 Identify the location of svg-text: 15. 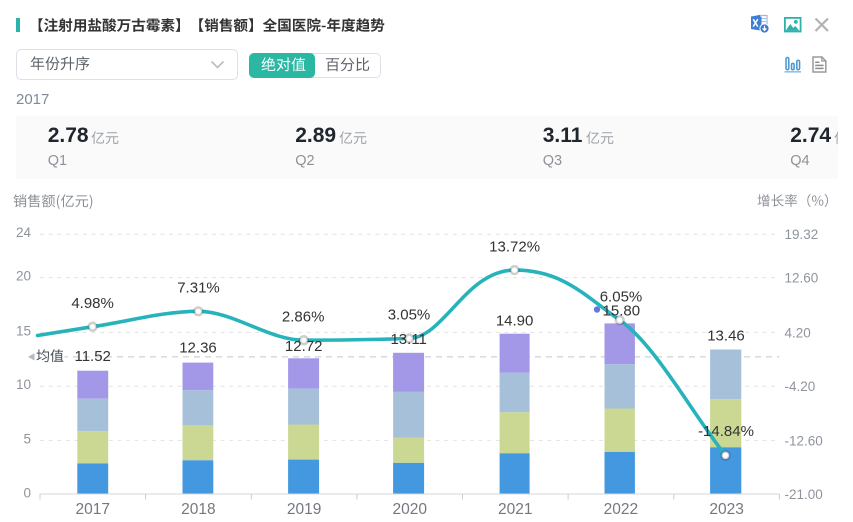
(23, 330).